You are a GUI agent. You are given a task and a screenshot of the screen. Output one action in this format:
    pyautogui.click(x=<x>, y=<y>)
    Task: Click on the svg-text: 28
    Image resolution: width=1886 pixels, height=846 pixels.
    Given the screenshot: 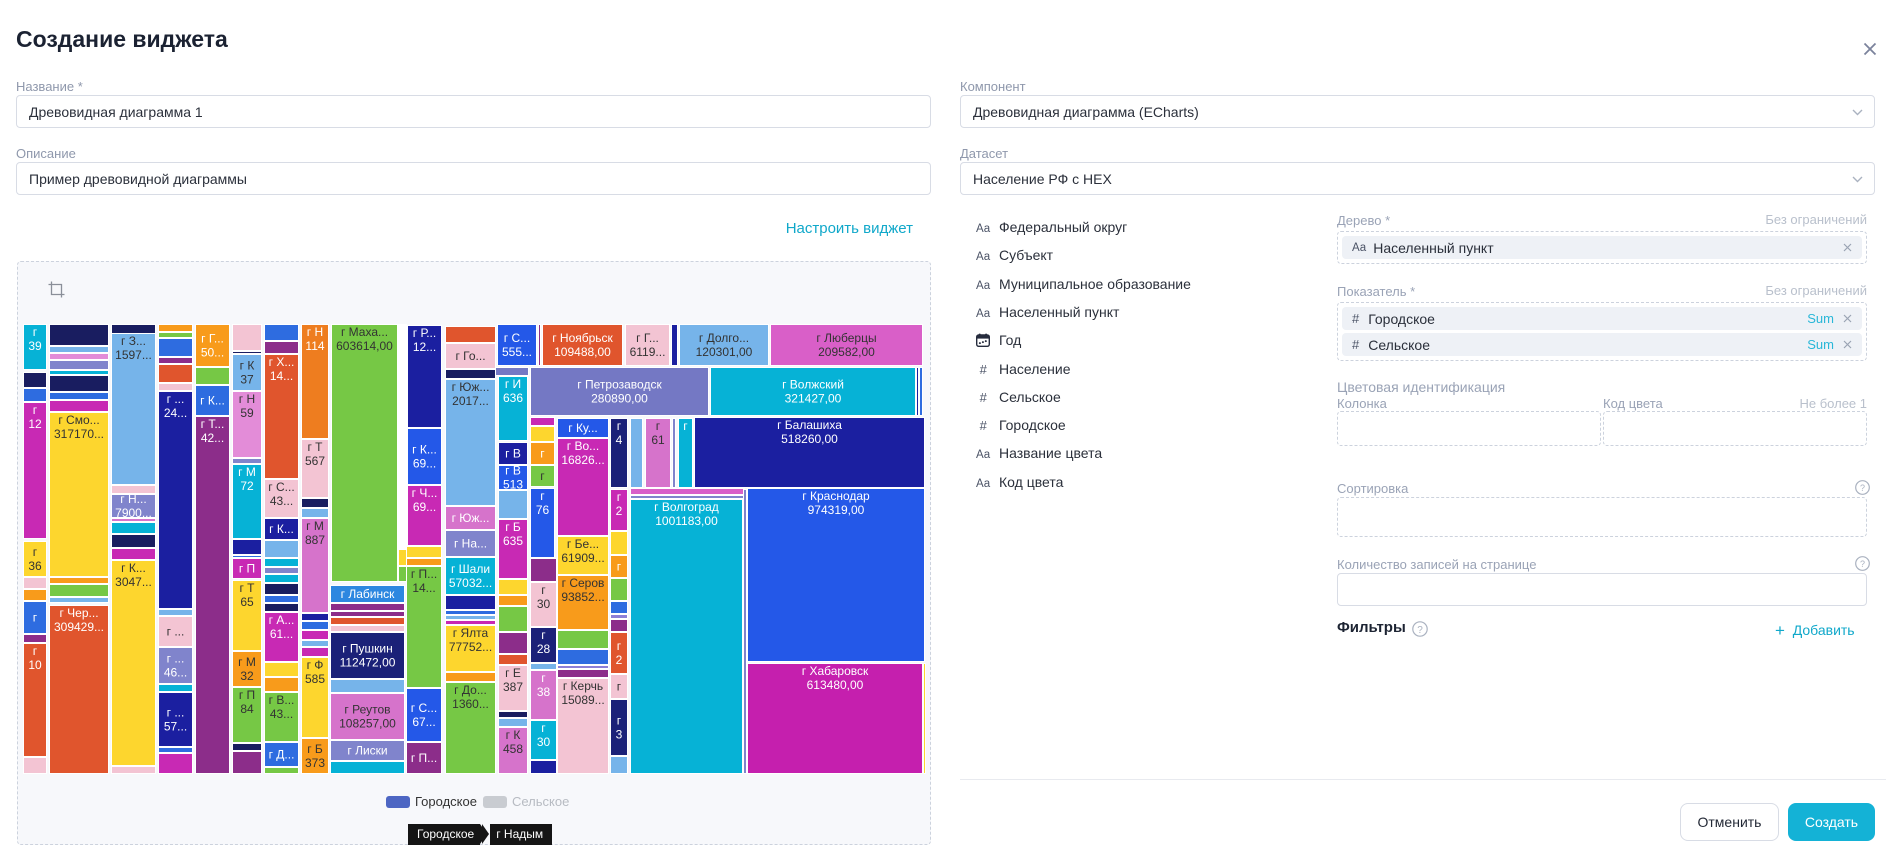 What is the action you would take?
    pyautogui.click(x=544, y=649)
    